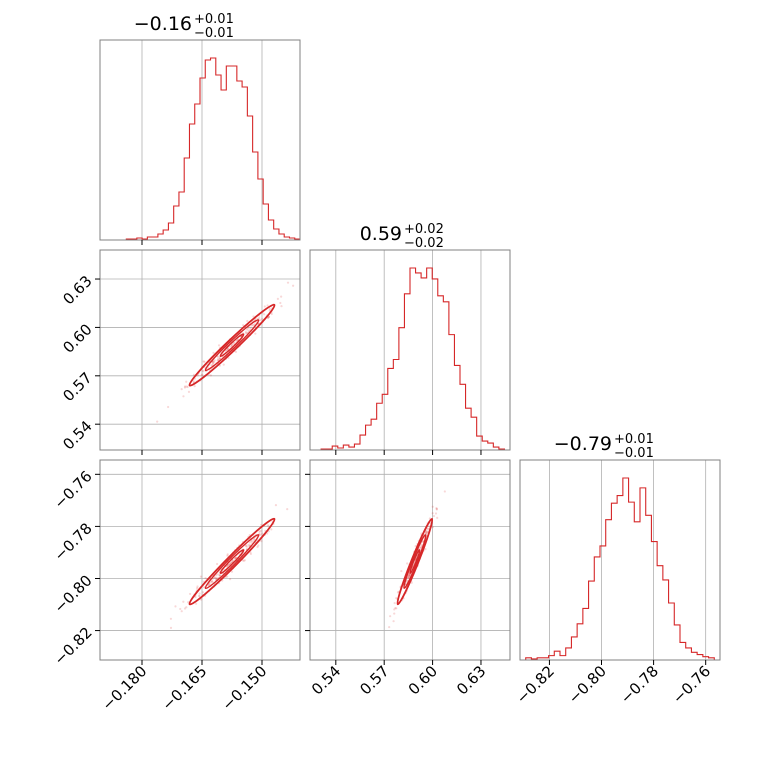 The image size is (760, 760). What do you see at coordinates (185, 688) in the screenshot?
I see `x-tick-label: −0.165` at bounding box center [185, 688].